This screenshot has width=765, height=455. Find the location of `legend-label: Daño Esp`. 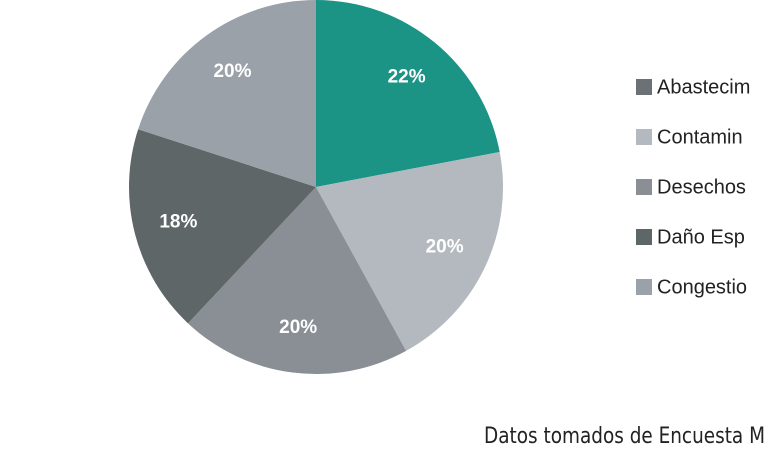

legend-label: Daño Esp is located at coordinates (701, 237).